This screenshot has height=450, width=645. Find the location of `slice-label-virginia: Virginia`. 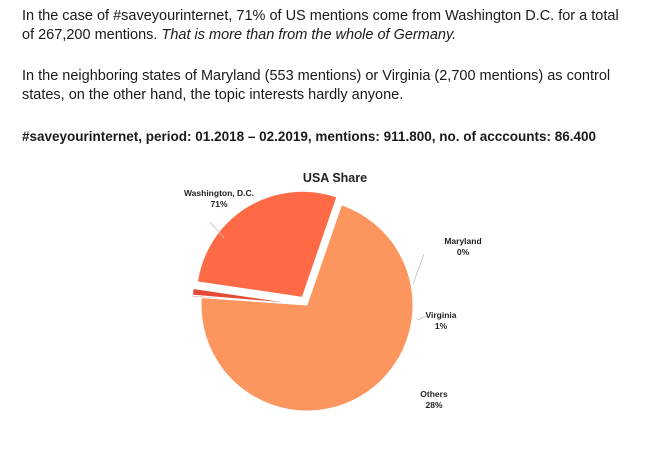

slice-label-virginia: Virginia is located at coordinates (440, 315).